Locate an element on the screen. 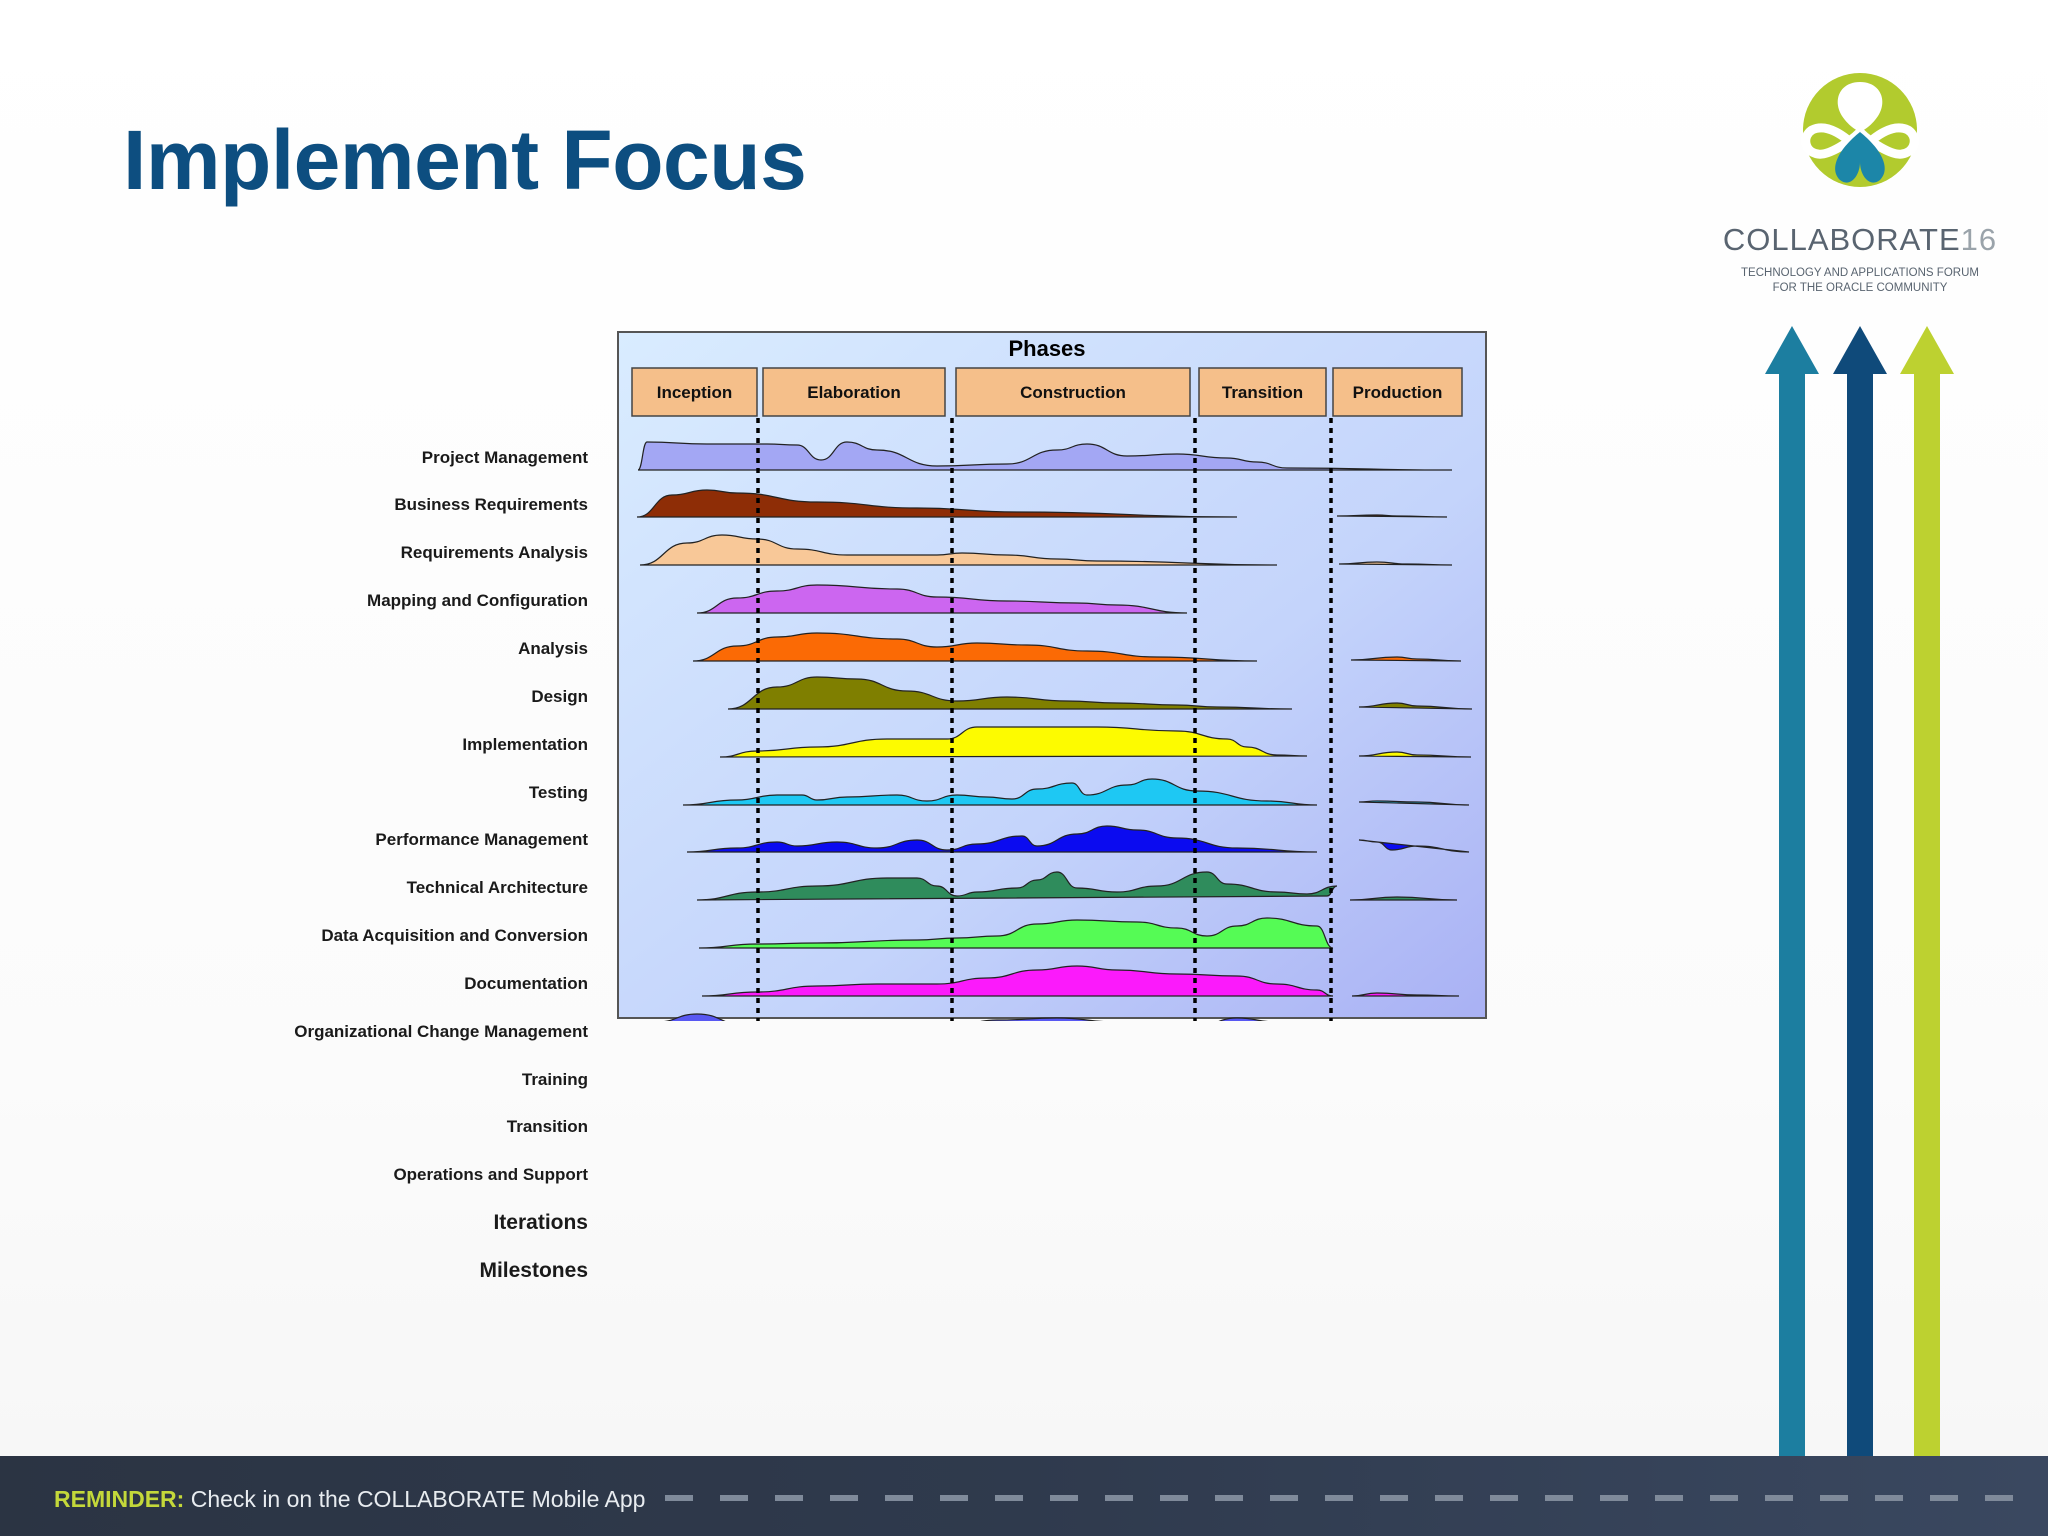 Image resolution: width=2048 pixels, height=1536 pixels. discipline-label: Documentation is located at coordinates (526, 983).